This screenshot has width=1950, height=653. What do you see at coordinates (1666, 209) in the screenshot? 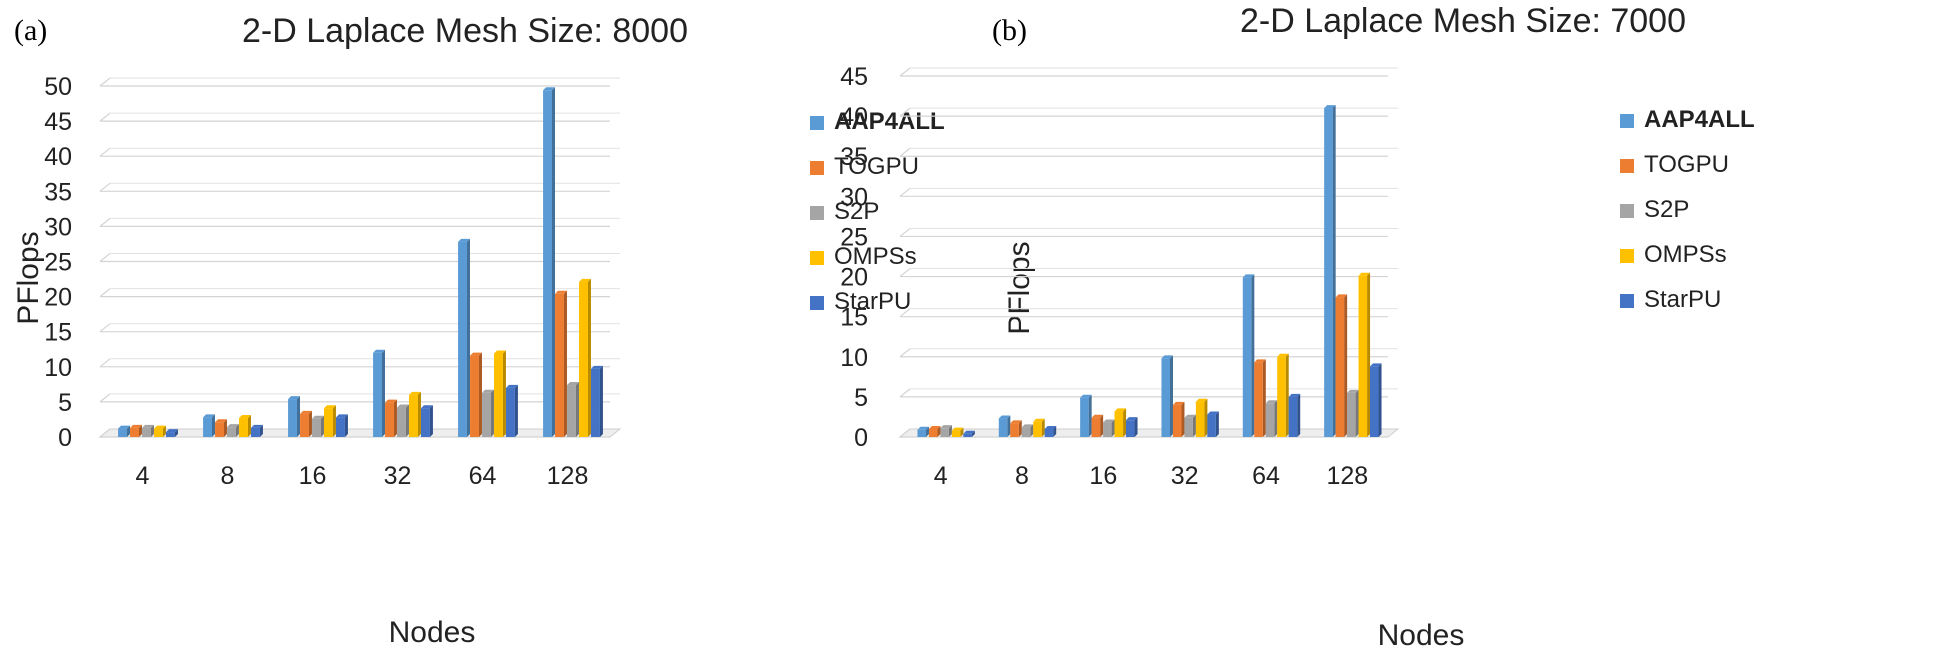
I see `legend-label-s2p: S2P` at bounding box center [1666, 209].